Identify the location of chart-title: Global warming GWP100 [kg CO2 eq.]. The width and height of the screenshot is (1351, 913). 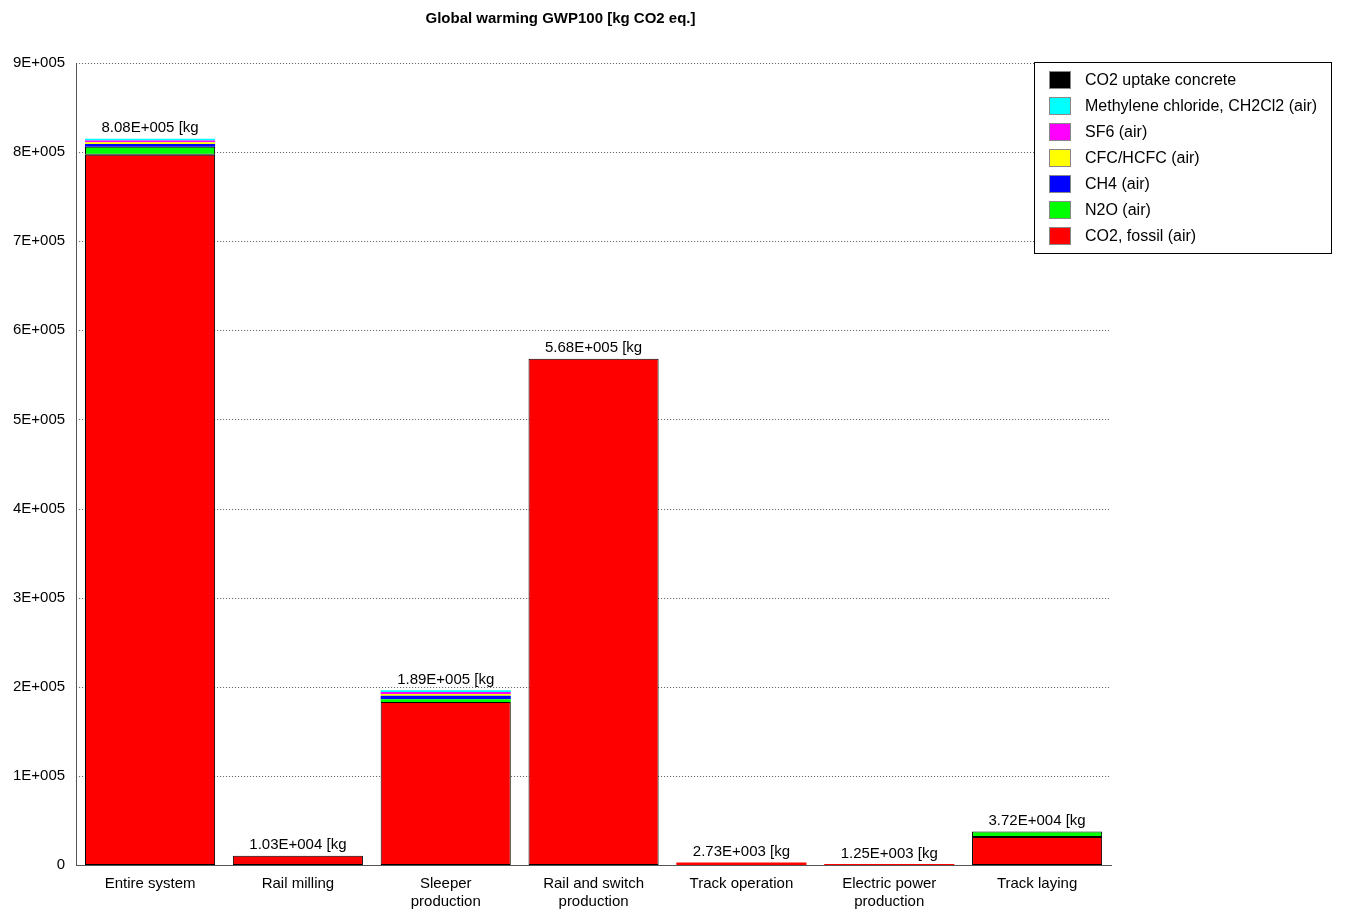
(560, 18).